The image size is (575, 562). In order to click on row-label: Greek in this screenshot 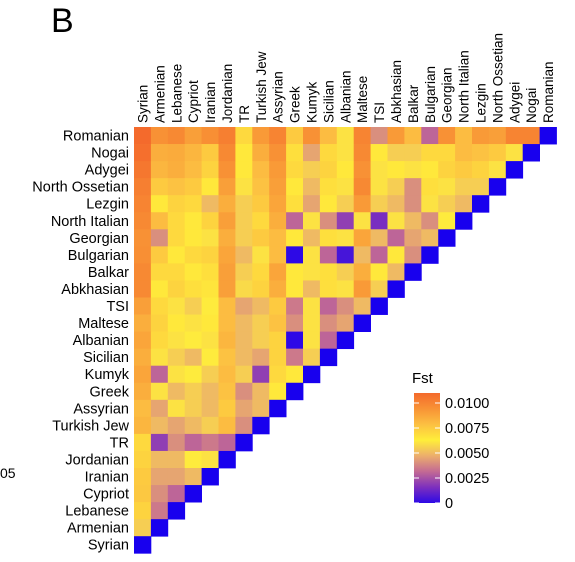, I will do `click(110, 392)`.